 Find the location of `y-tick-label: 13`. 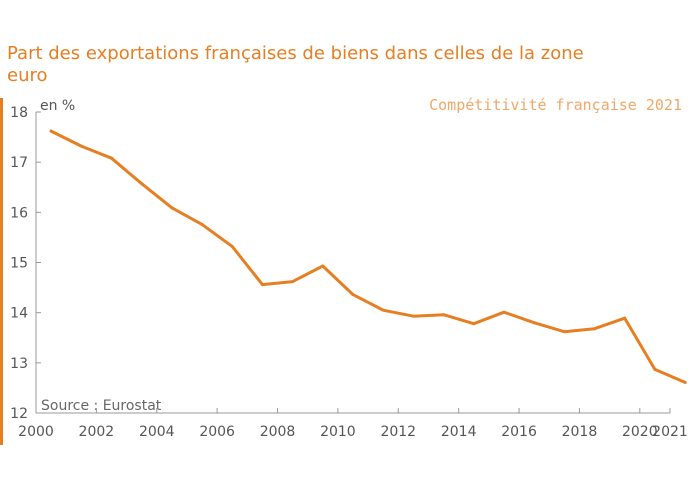

y-tick-label: 13 is located at coordinates (19, 364).